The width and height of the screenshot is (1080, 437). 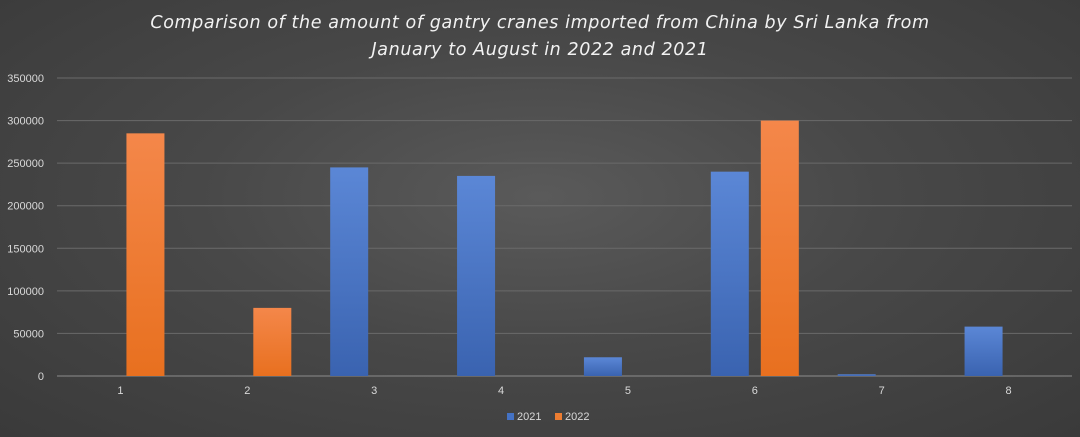 What do you see at coordinates (539, 50) in the screenshot?
I see `chart-title-line-2: January to August in 2022 and 2021` at bounding box center [539, 50].